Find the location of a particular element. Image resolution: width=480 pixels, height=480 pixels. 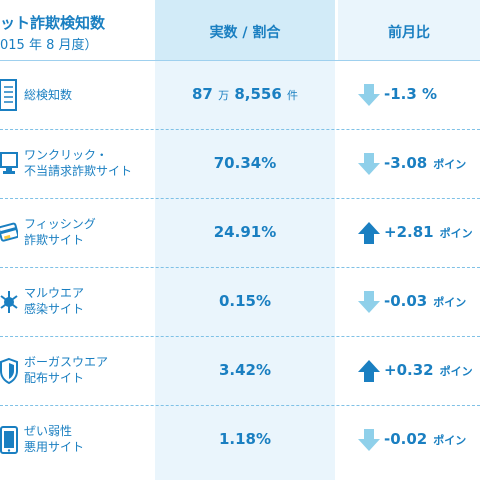

header-separator is located at coordinates (240, 60).